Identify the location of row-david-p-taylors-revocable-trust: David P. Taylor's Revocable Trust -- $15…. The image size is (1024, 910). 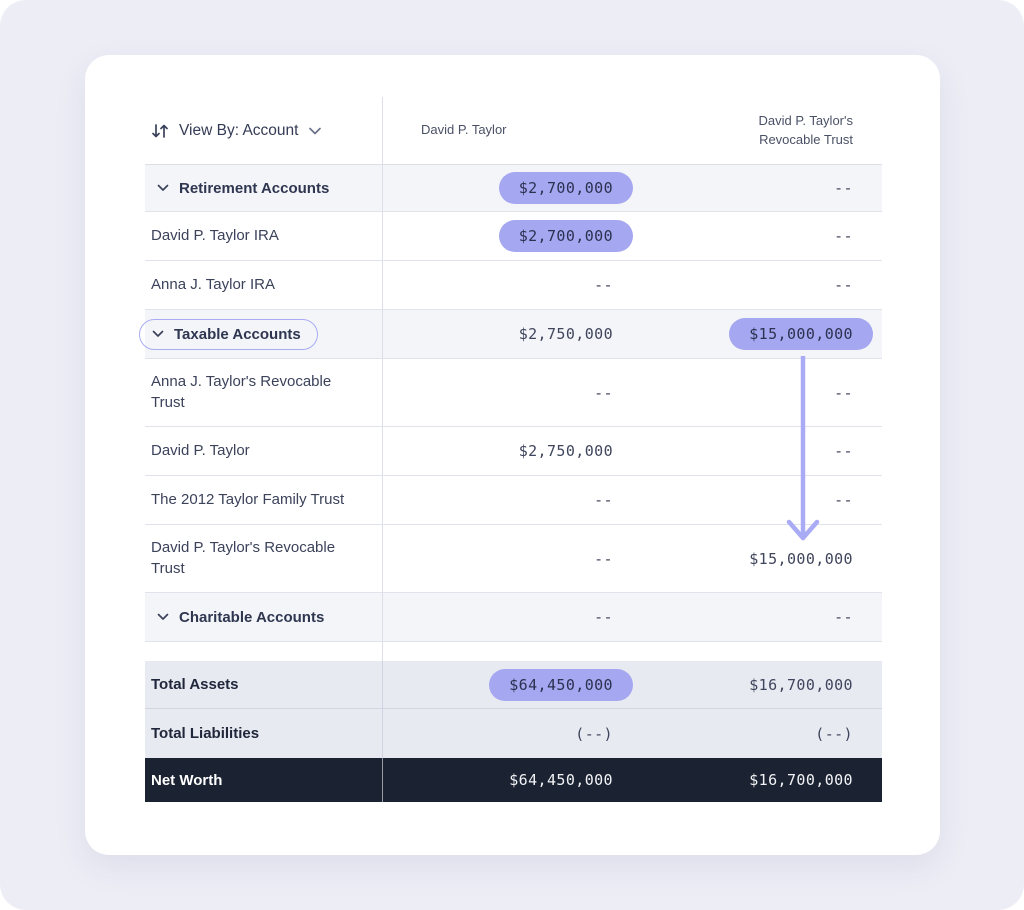
(513, 559).